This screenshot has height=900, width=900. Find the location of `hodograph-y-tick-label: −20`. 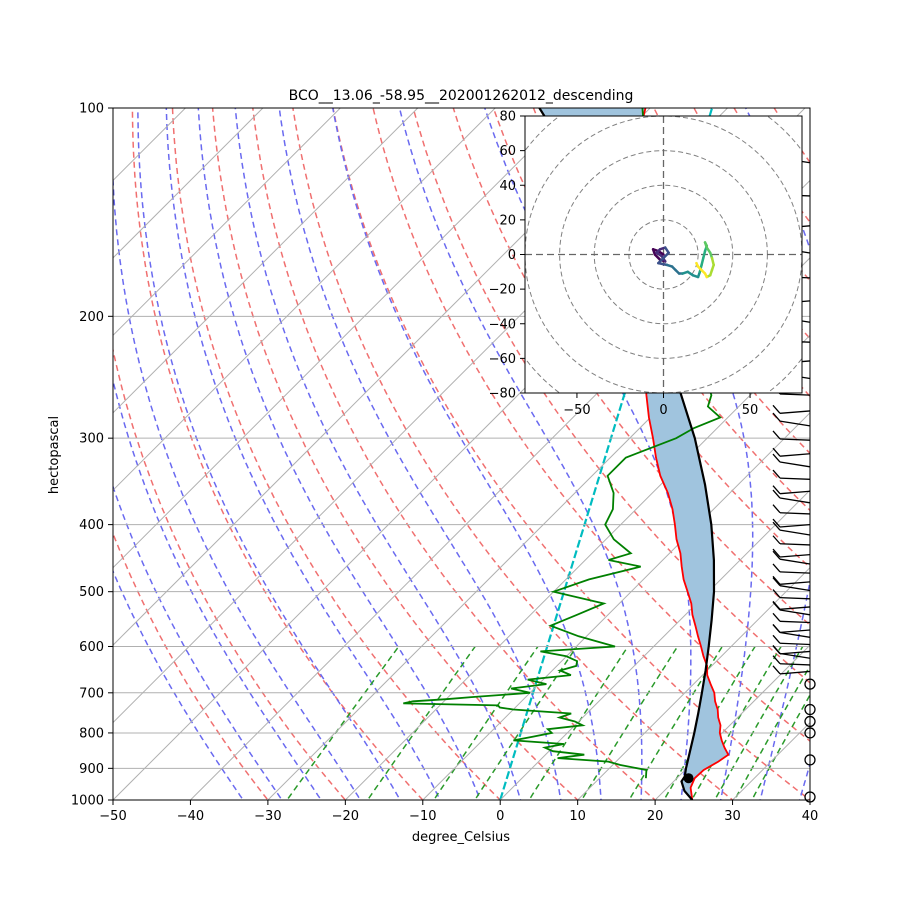

hodograph-y-tick-label: −20 is located at coordinates (502, 290).